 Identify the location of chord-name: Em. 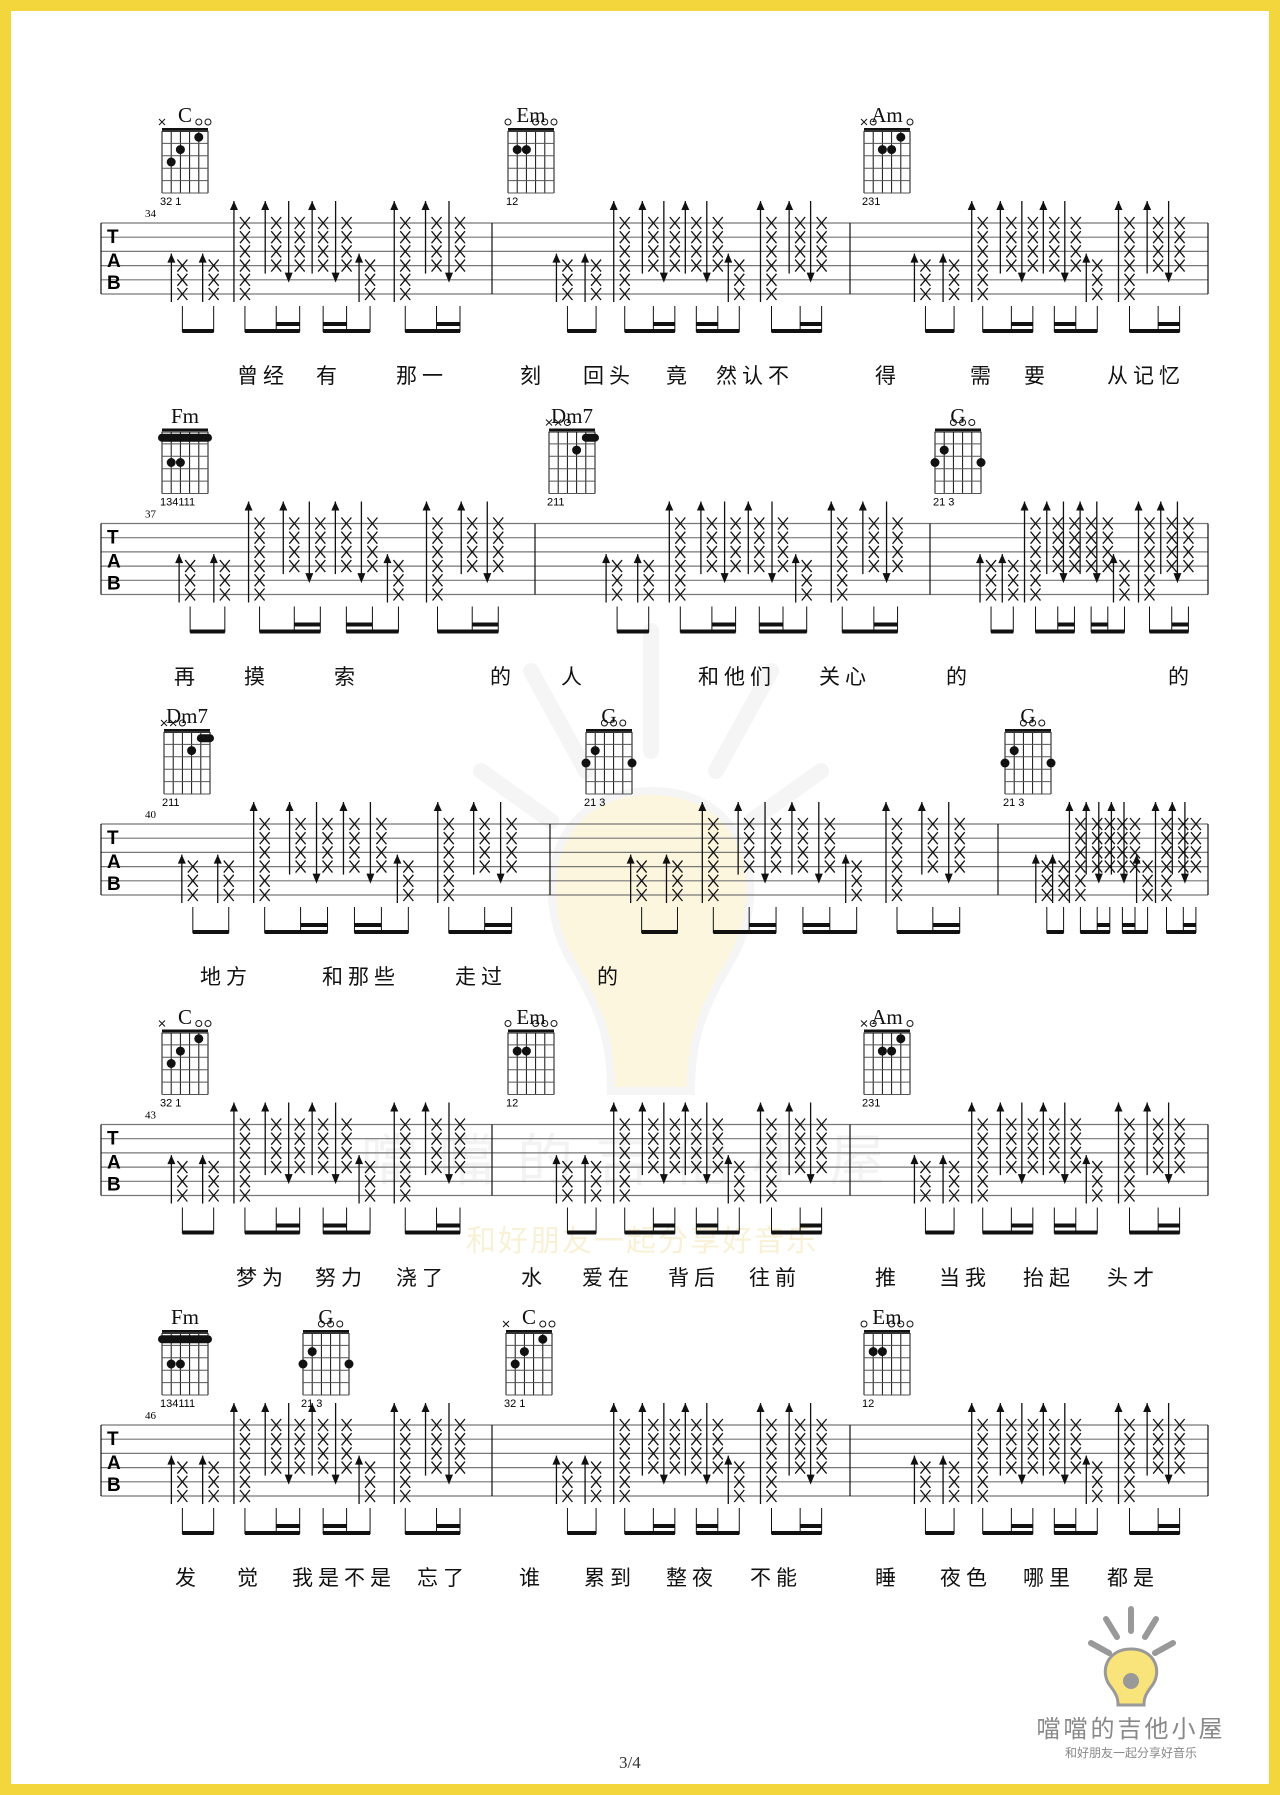
(531, 115).